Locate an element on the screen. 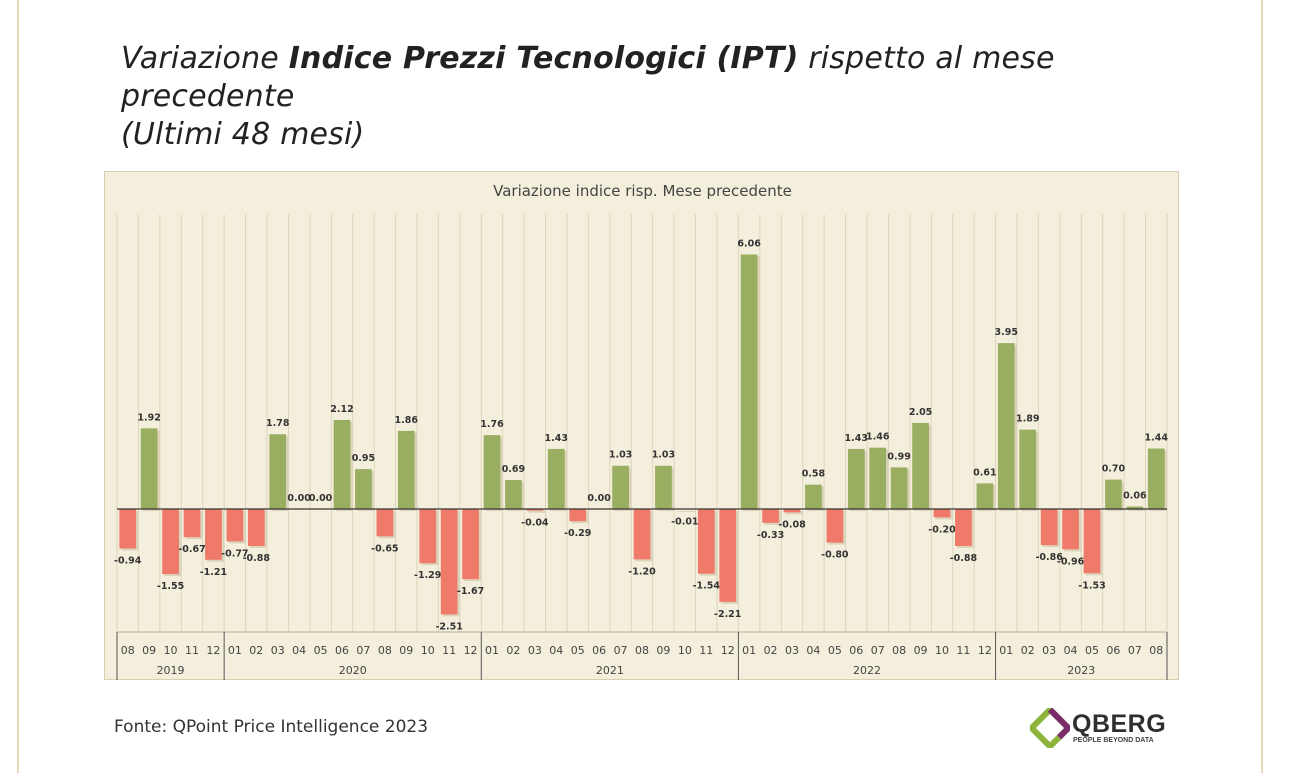 This screenshot has width=1292, height=773. data-label: 1.76 is located at coordinates (492, 424).